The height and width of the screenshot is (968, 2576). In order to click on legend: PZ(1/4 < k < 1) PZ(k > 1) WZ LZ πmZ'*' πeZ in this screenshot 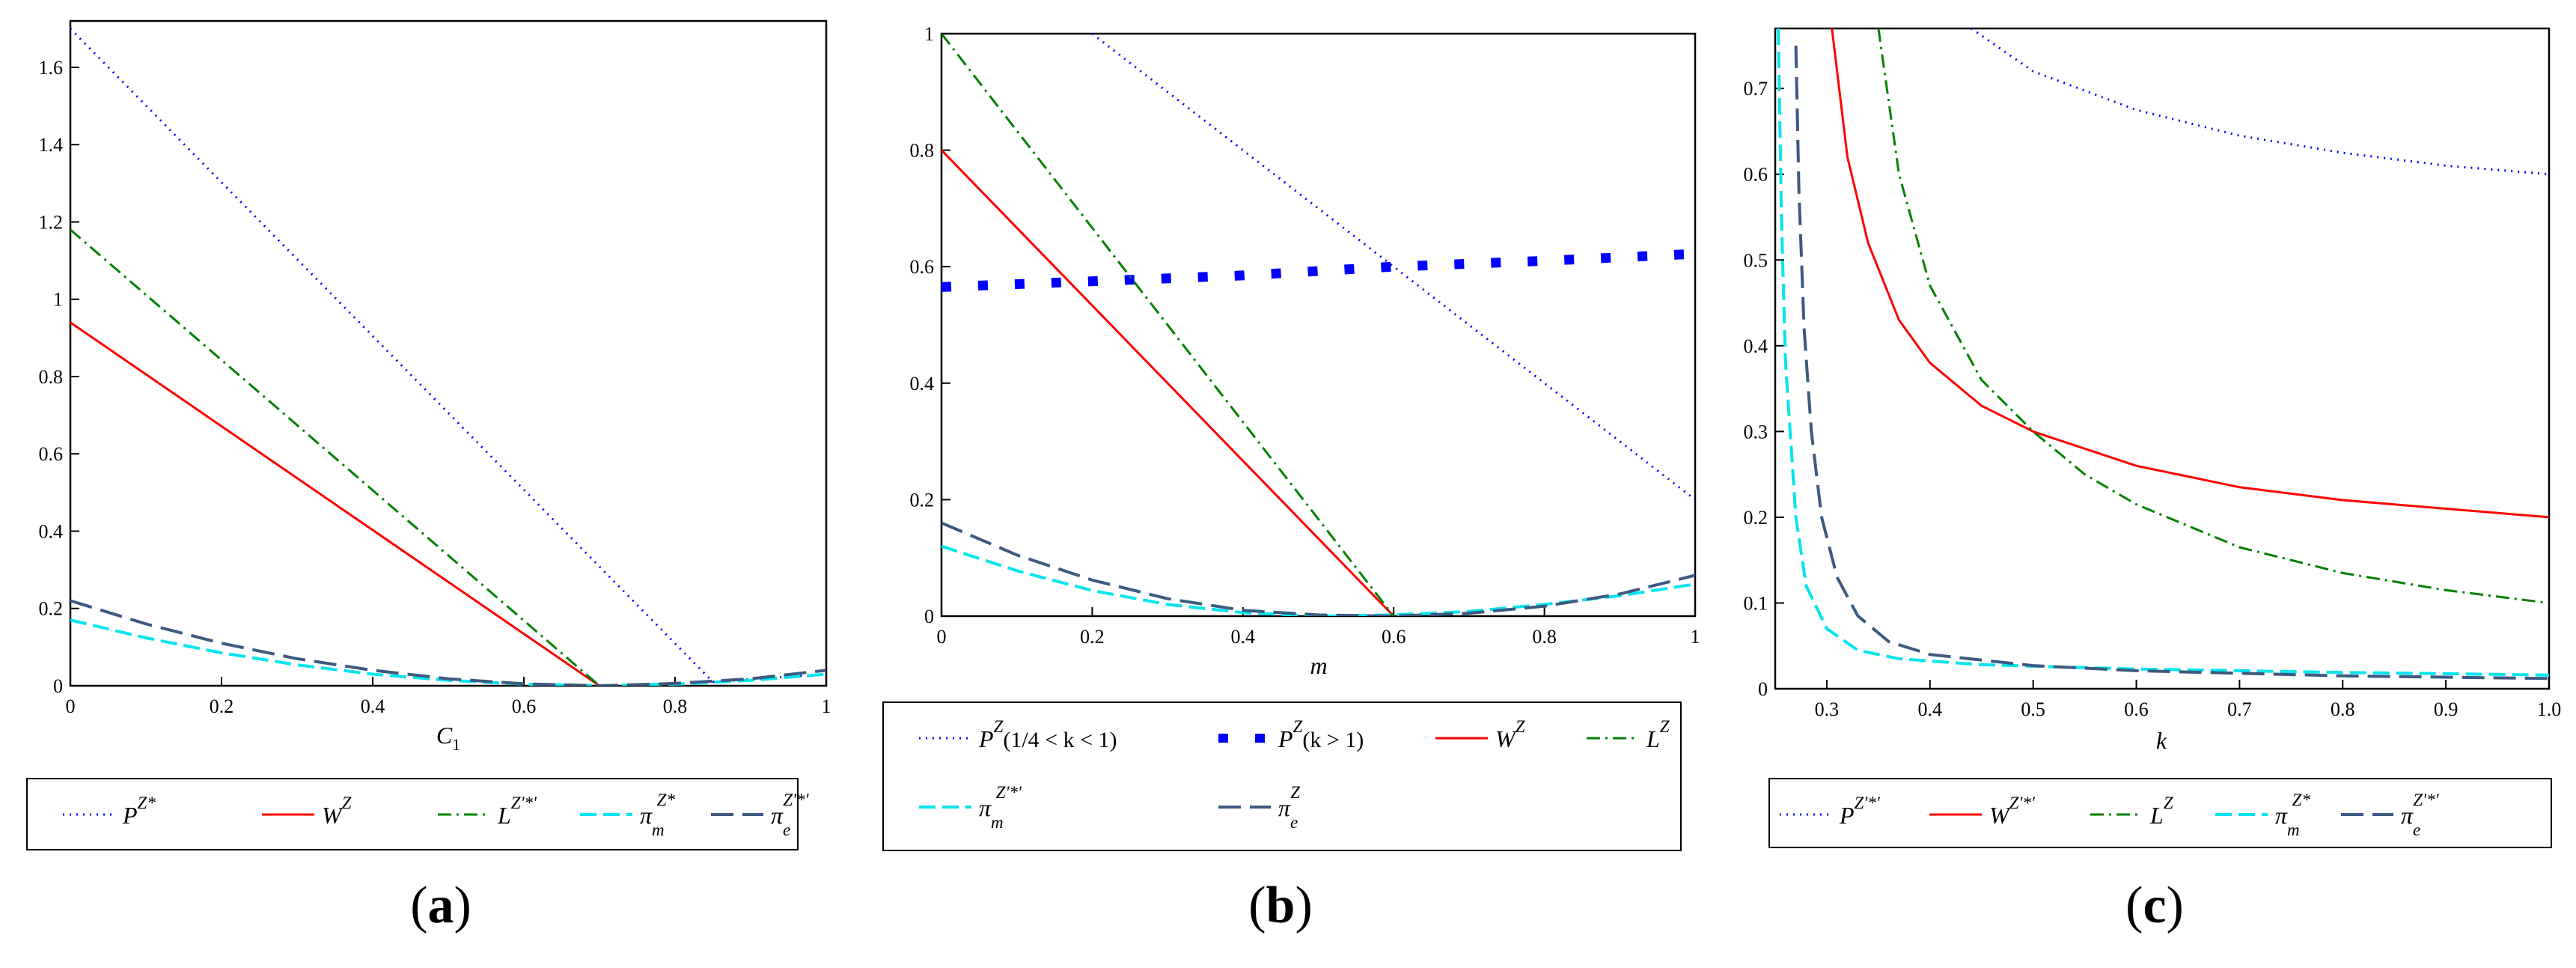, I will do `click(1282, 776)`.